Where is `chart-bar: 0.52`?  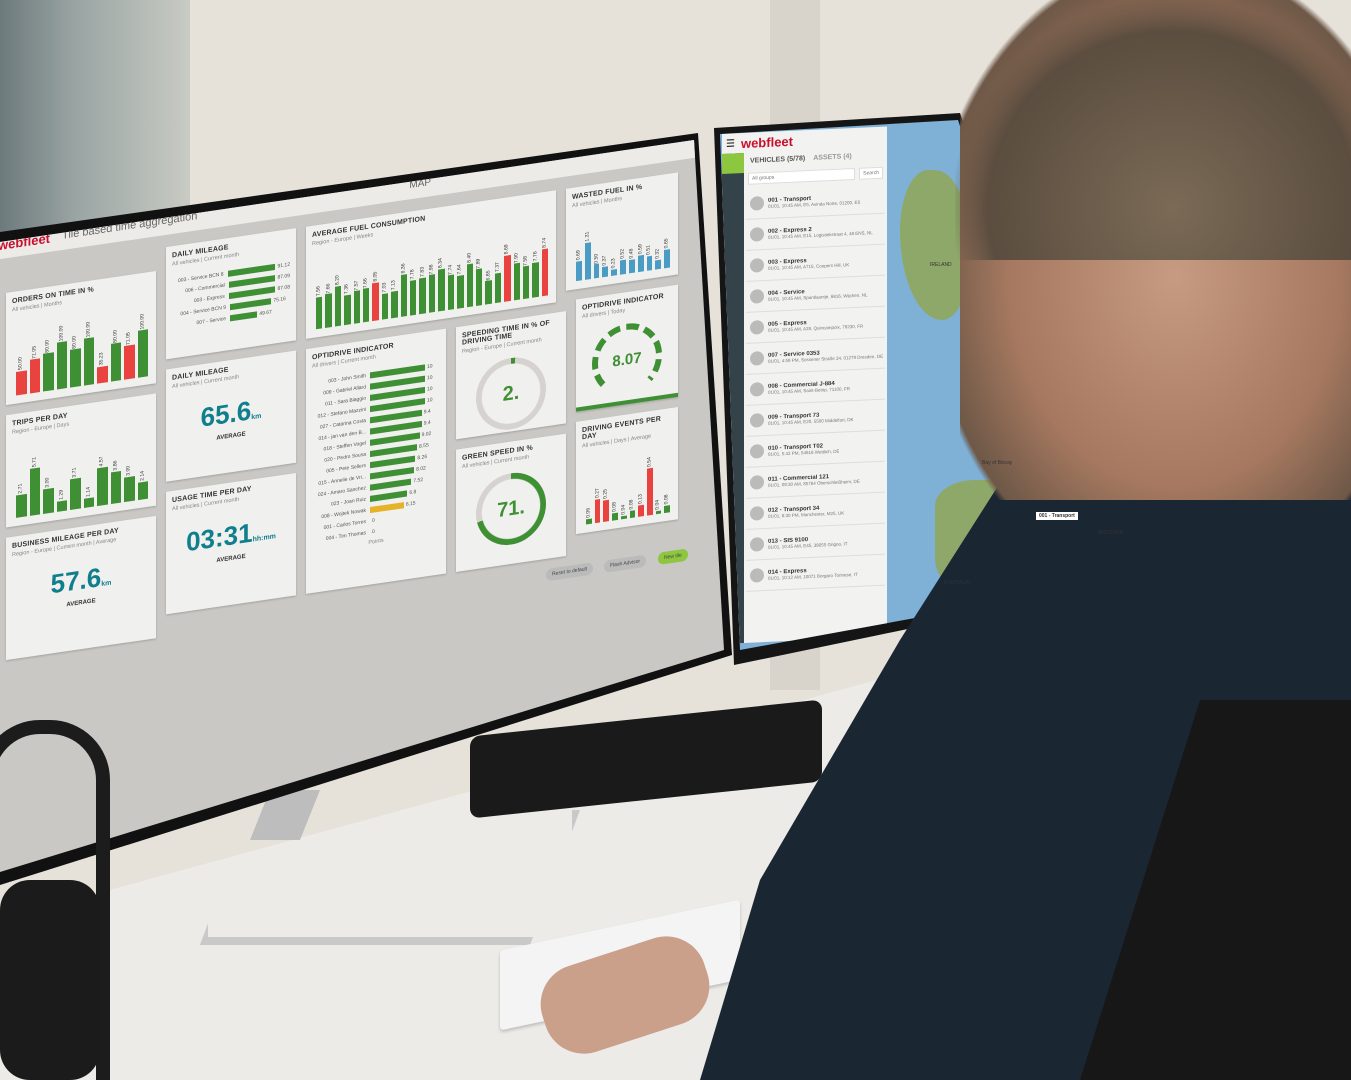 chart-bar: 0.52 is located at coordinates (622, 261).